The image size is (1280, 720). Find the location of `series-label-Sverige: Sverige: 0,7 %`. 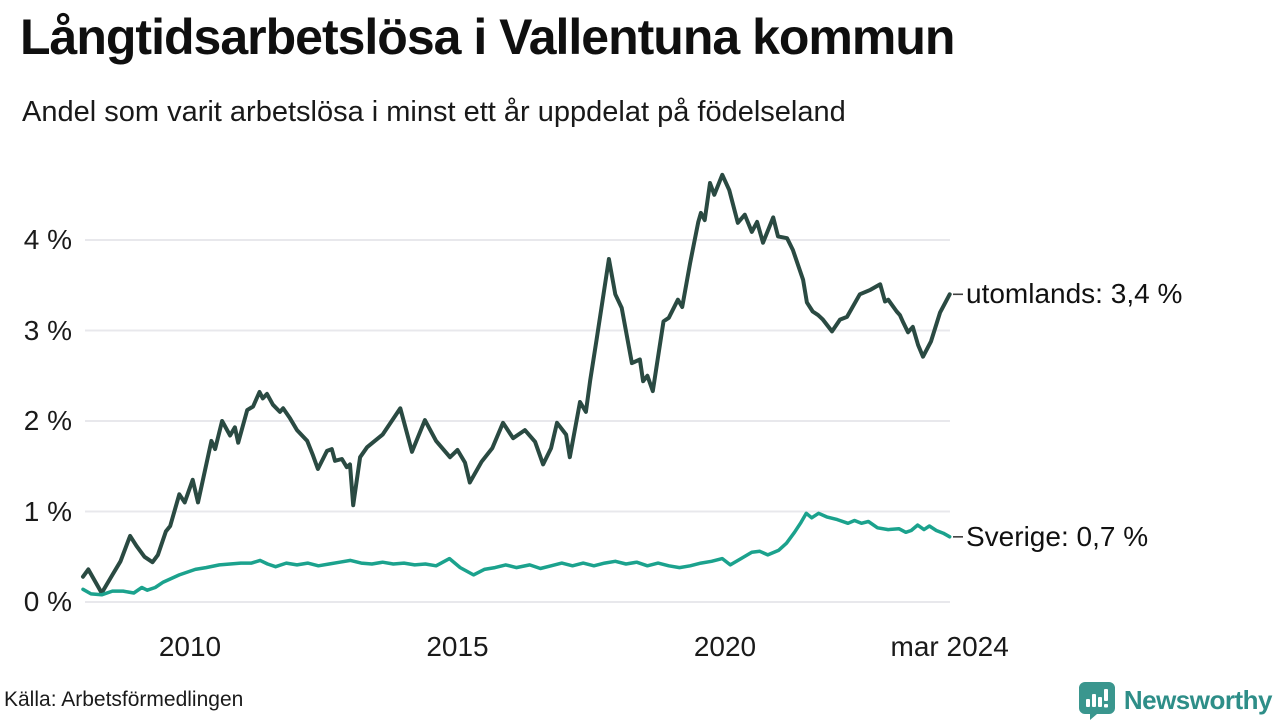

series-label-Sverige: Sverige: 0,7 % is located at coordinates (1057, 536).